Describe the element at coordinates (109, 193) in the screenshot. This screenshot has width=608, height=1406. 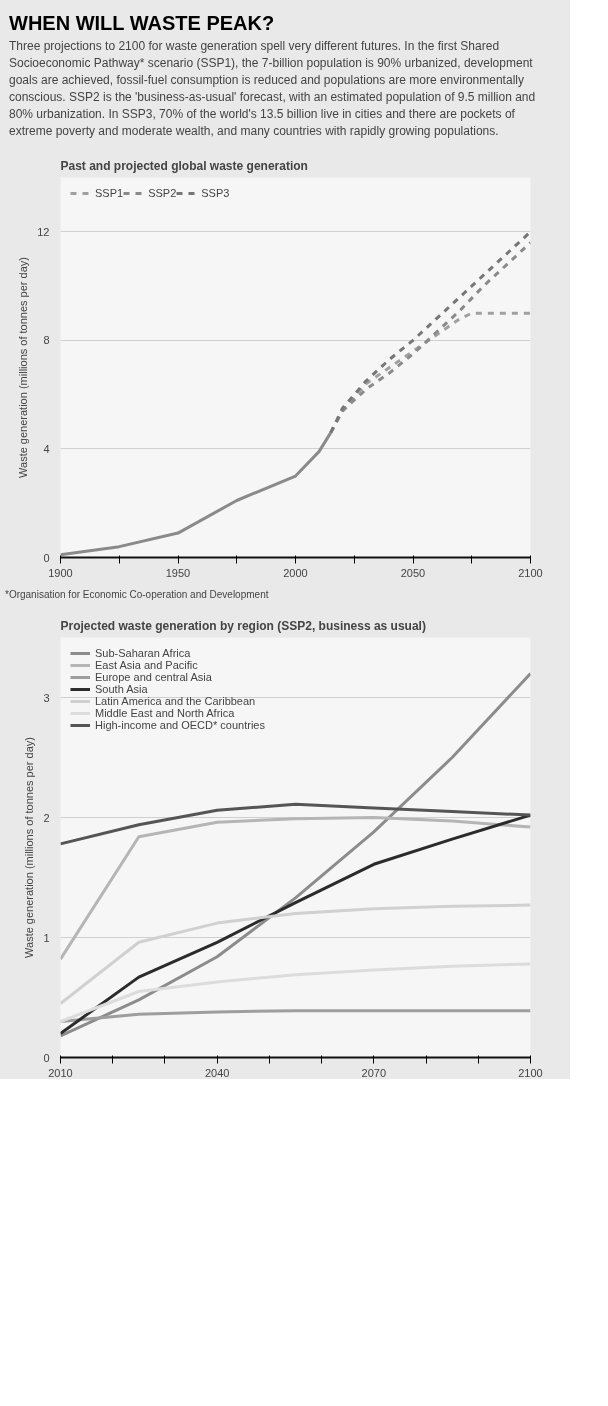
I see `legend-label: SSP1` at that location.